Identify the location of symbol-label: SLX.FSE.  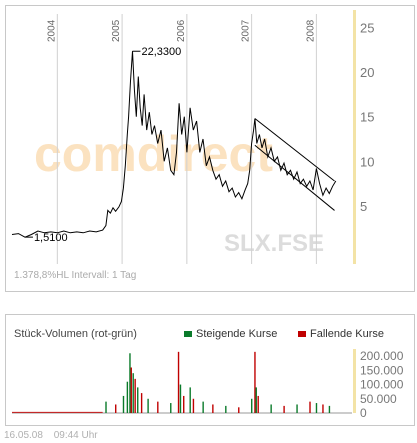
(274, 243).